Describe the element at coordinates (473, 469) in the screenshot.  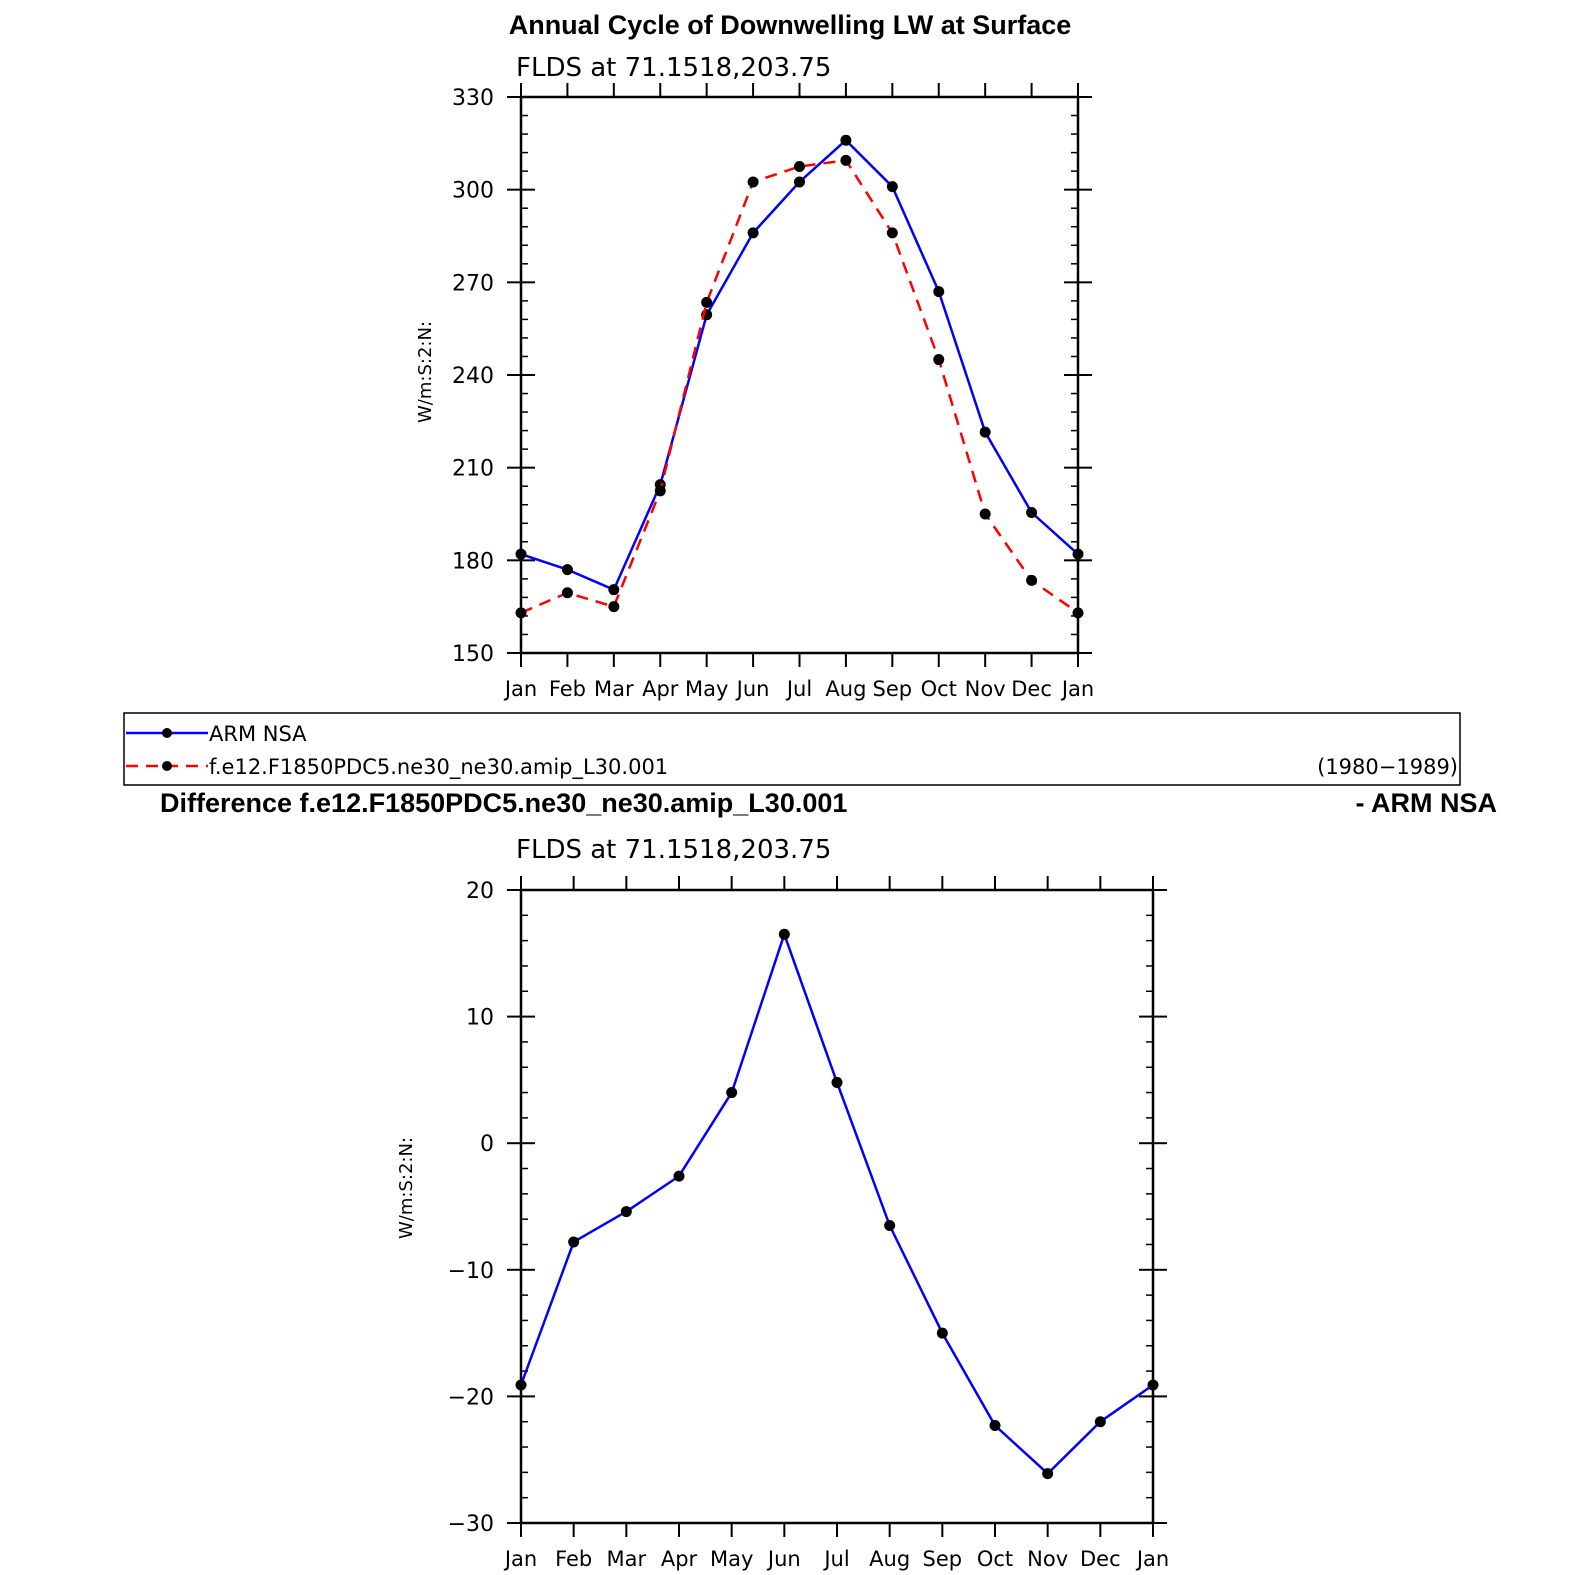
I see `top-y-tick-label: 210` at that location.